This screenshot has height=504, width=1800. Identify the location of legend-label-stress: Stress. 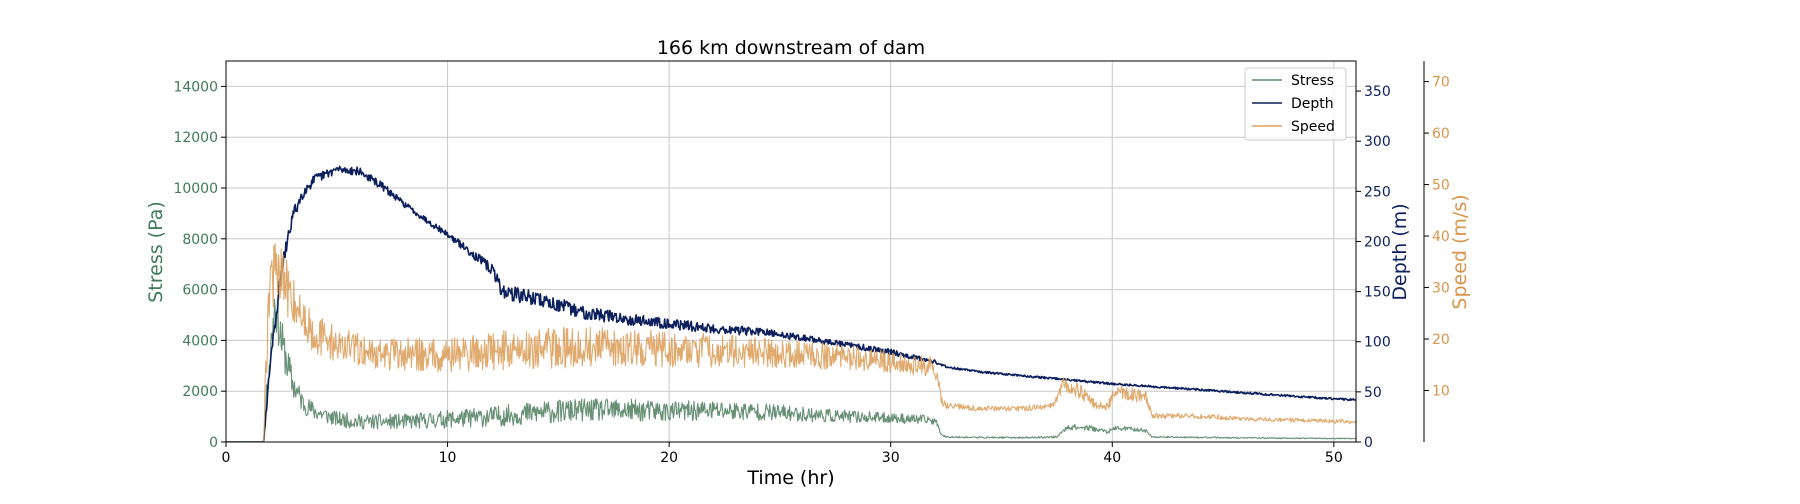
(1312, 81).